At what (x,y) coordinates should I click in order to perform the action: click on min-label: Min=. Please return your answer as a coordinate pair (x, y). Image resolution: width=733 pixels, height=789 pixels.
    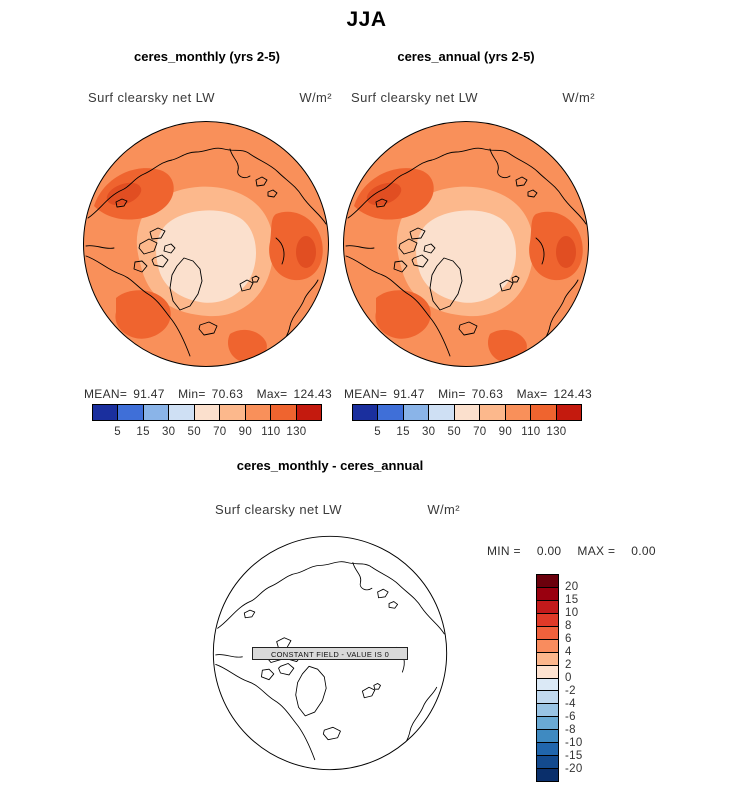
    Looking at the image, I should click on (192, 394).